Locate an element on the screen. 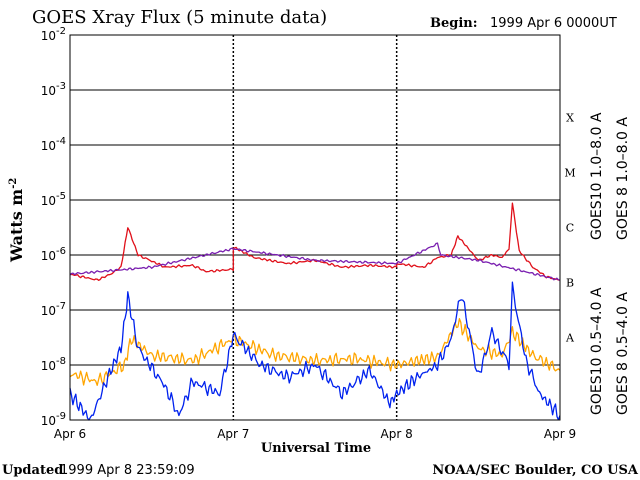 This screenshot has height=480, width=640. legend-goes8-short: GOES 8 0.5–4.0 A is located at coordinates (623, 353).